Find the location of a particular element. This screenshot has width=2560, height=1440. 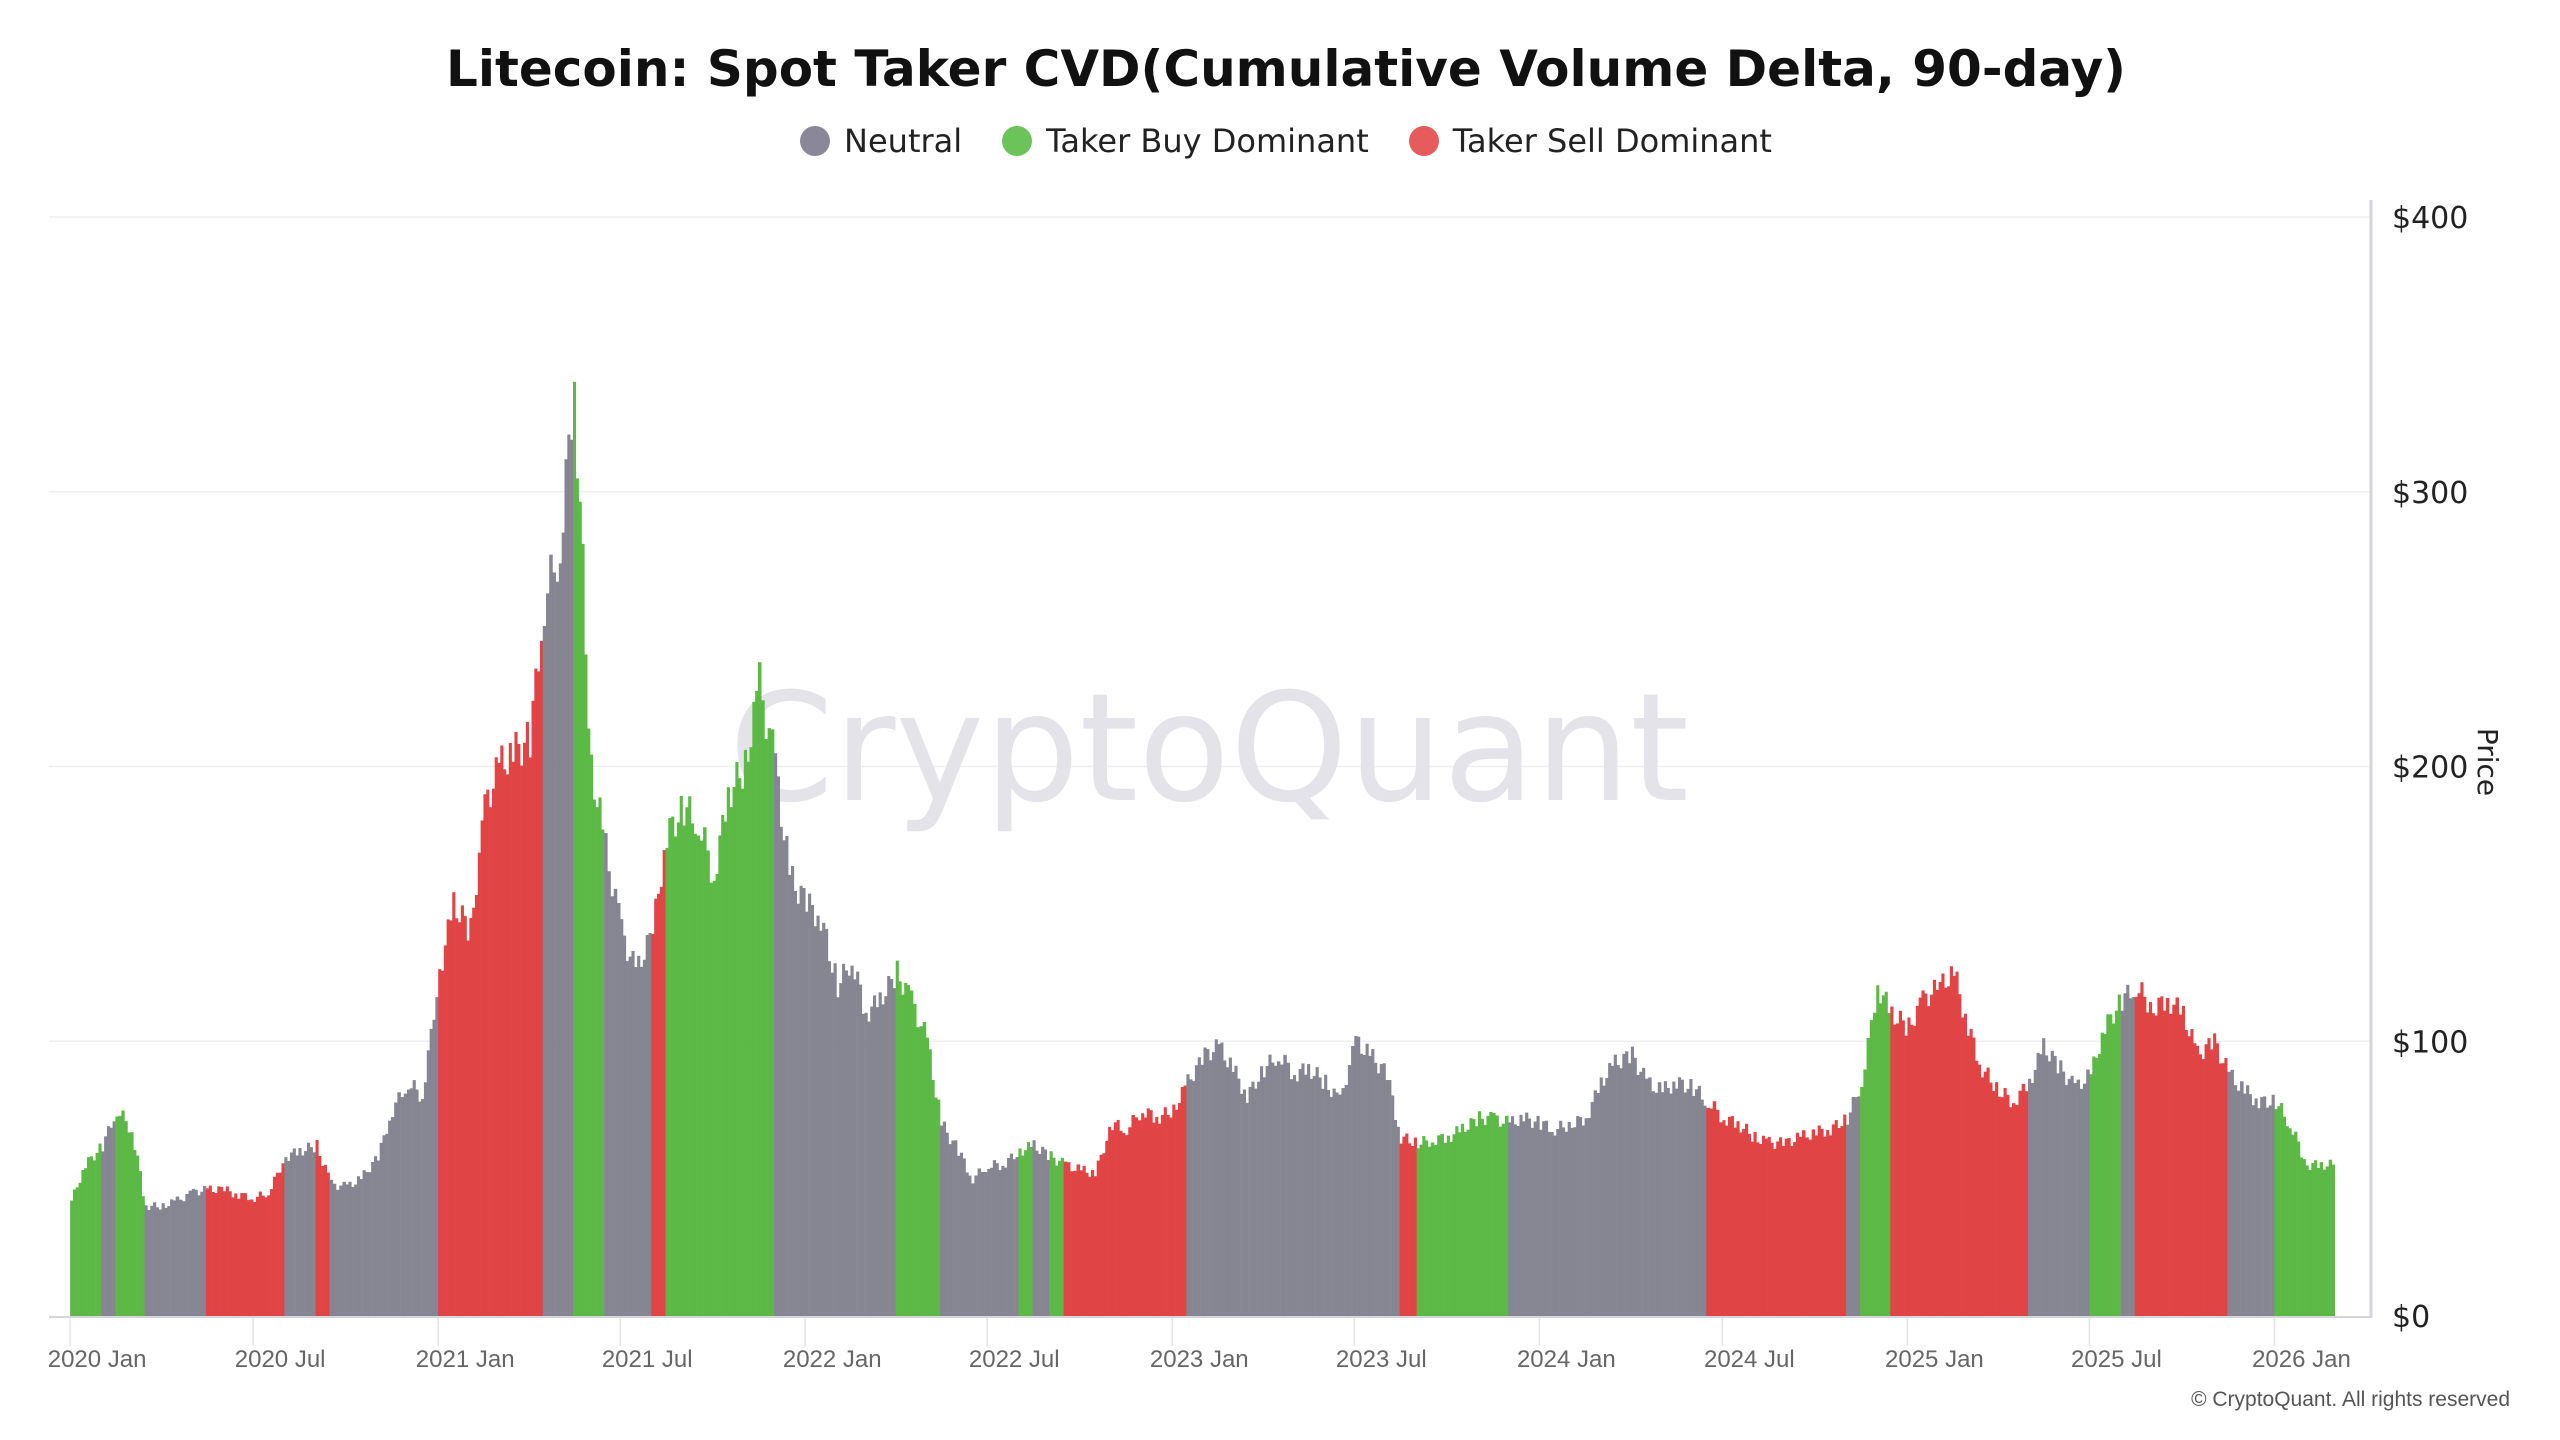

legend-item-taker-buy: Taker Buy Dominant is located at coordinates (1185, 141).